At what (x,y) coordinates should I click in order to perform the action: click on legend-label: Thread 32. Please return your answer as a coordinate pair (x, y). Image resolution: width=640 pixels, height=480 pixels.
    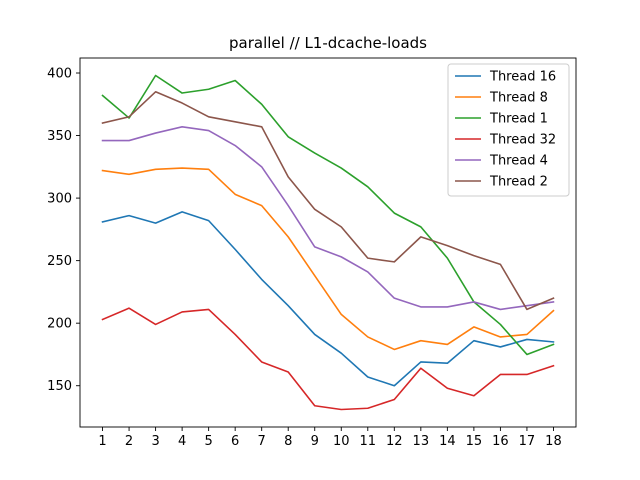
    Looking at the image, I should click on (522, 140).